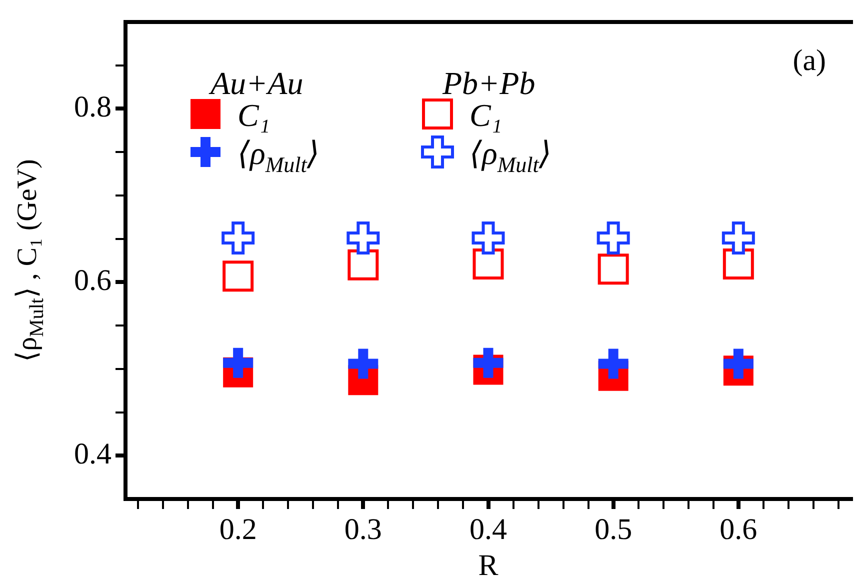 This screenshot has width=867, height=581. What do you see at coordinates (30, 260) in the screenshot?
I see `y-axis-title: ⟨ρMult⟩ , C₁ (GeV)` at bounding box center [30, 260].